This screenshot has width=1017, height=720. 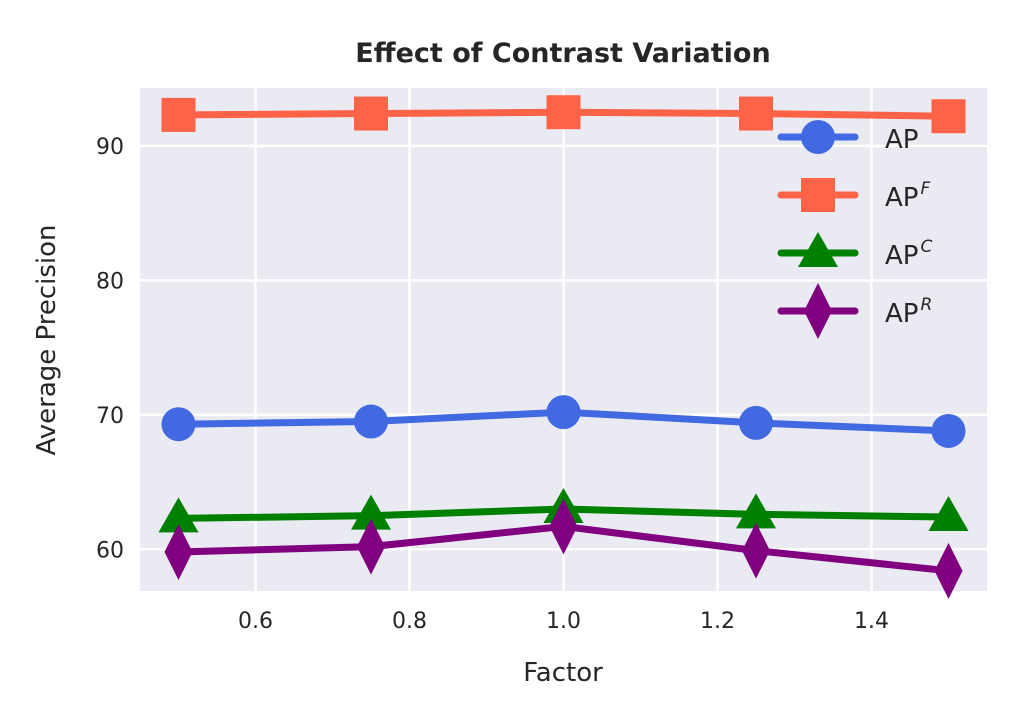 I want to click on legend-item-ap-c: AP C, so click(x=854, y=251).